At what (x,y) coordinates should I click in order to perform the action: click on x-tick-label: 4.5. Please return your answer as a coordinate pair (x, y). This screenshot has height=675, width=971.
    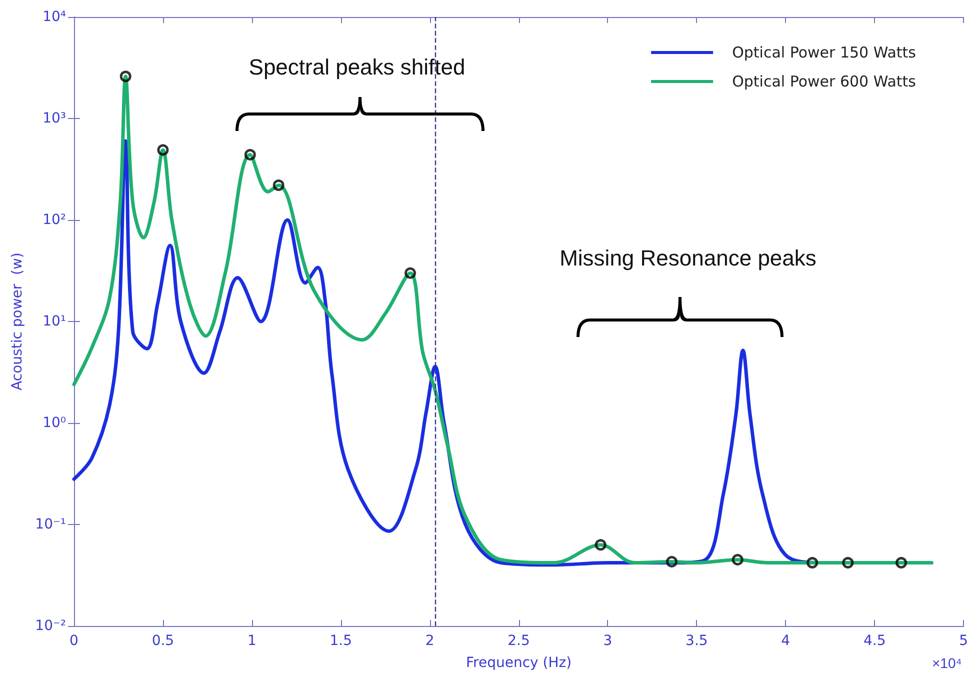
    Looking at the image, I should click on (874, 641).